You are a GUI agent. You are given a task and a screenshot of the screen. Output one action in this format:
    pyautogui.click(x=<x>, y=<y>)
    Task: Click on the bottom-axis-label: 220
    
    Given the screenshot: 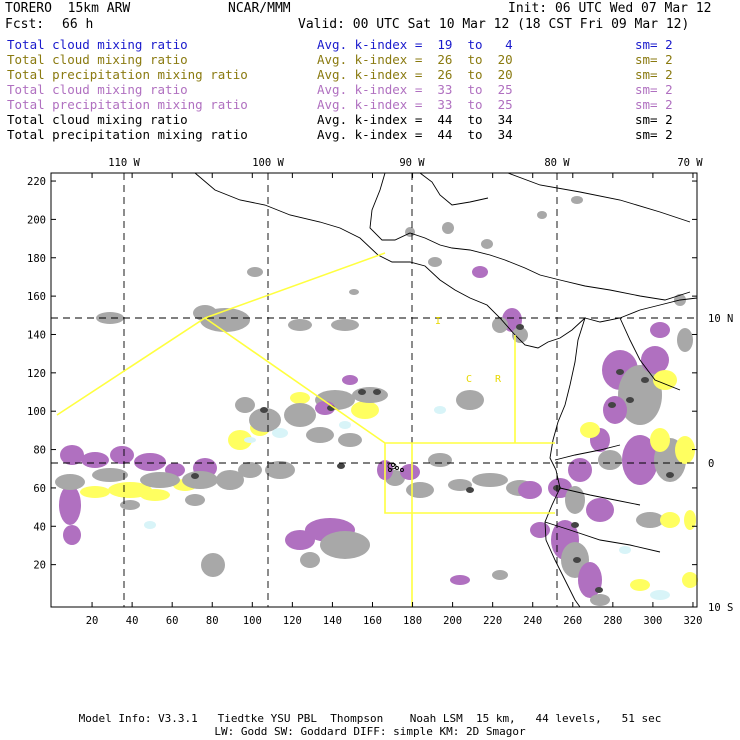 What is the action you would take?
    pyautogui.click(x=492, y=621)
    